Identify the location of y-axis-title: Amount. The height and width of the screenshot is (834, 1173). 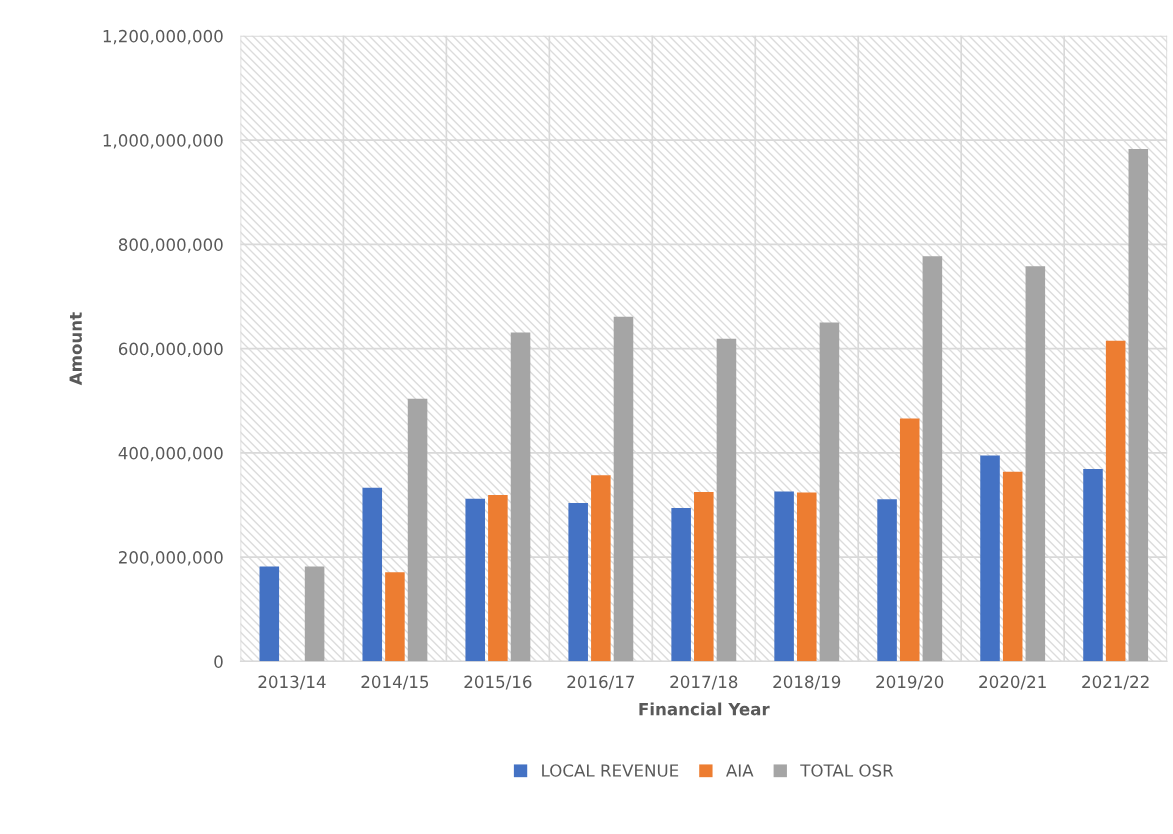
(75, 349).